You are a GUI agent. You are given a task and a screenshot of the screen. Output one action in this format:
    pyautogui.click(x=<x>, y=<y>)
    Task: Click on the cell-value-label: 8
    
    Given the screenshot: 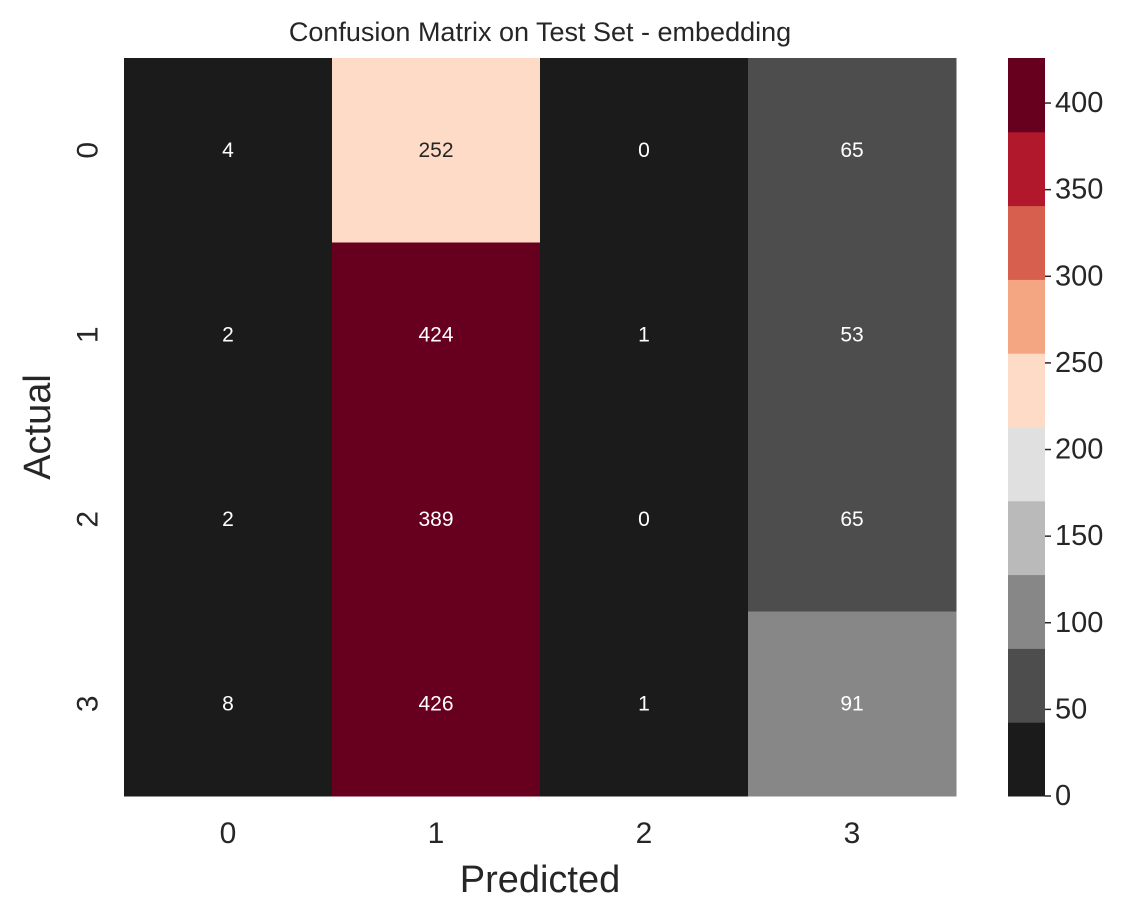 What is the action you would take?
    pyautogui.click(x=228, y=703)
    